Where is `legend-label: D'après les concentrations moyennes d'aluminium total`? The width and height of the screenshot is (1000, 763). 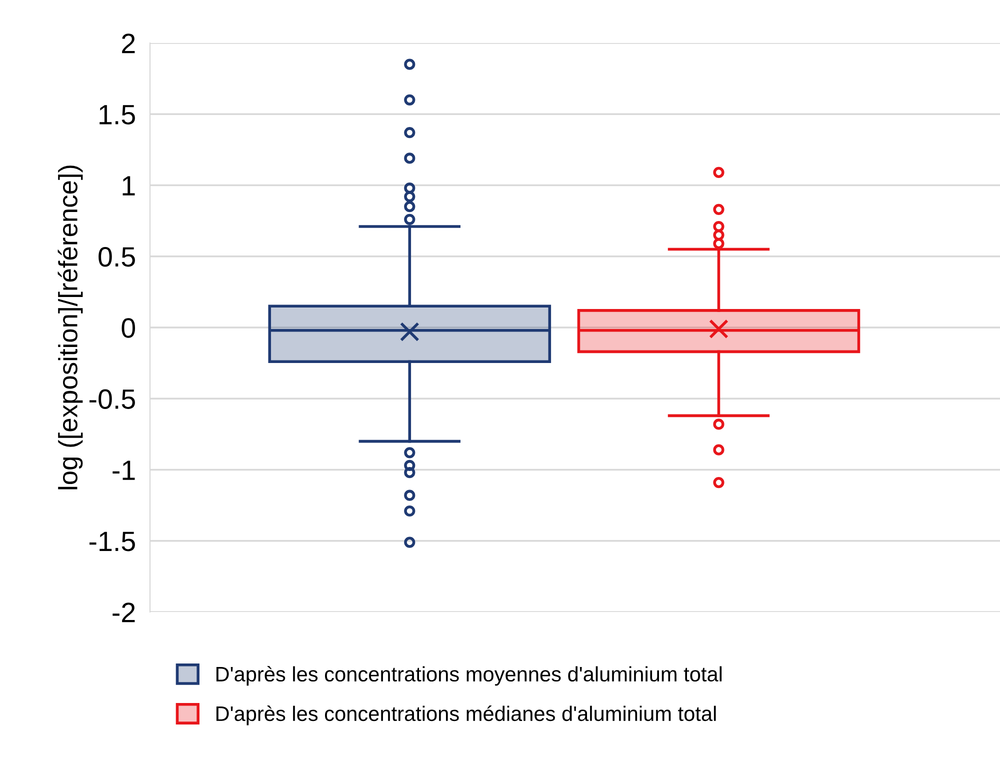 legend-label: D'après les concentrations moyennes d'aluminium total is located at coordinates (469, 676).